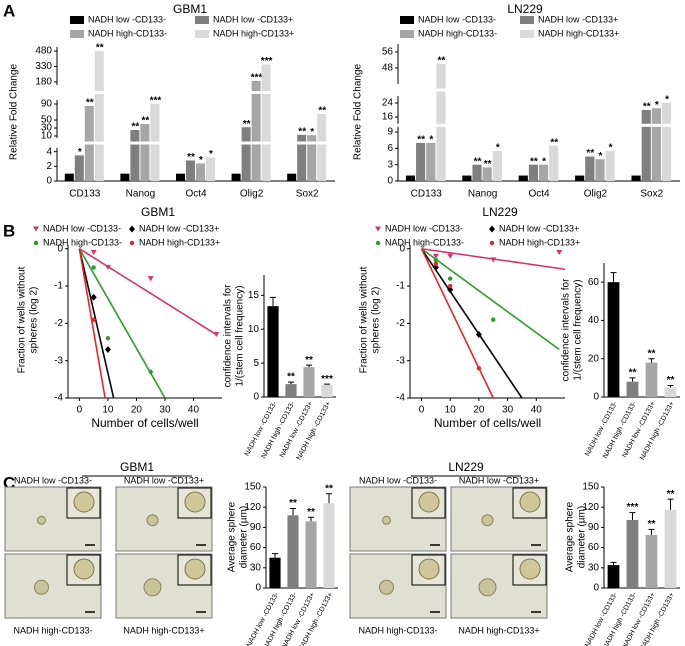  Describe the element at coordinates (390, 164) in the screenshot. I see `y-tick-label: 3` at that location.